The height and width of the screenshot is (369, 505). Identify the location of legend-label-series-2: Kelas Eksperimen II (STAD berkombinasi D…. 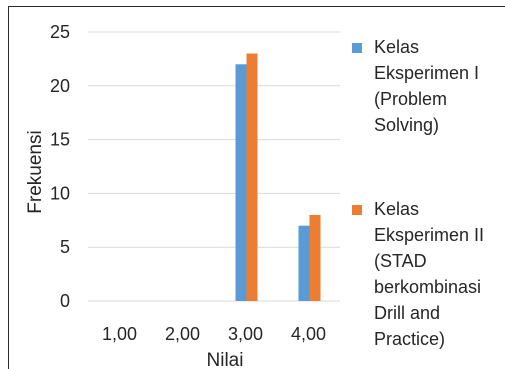
(429, 274).